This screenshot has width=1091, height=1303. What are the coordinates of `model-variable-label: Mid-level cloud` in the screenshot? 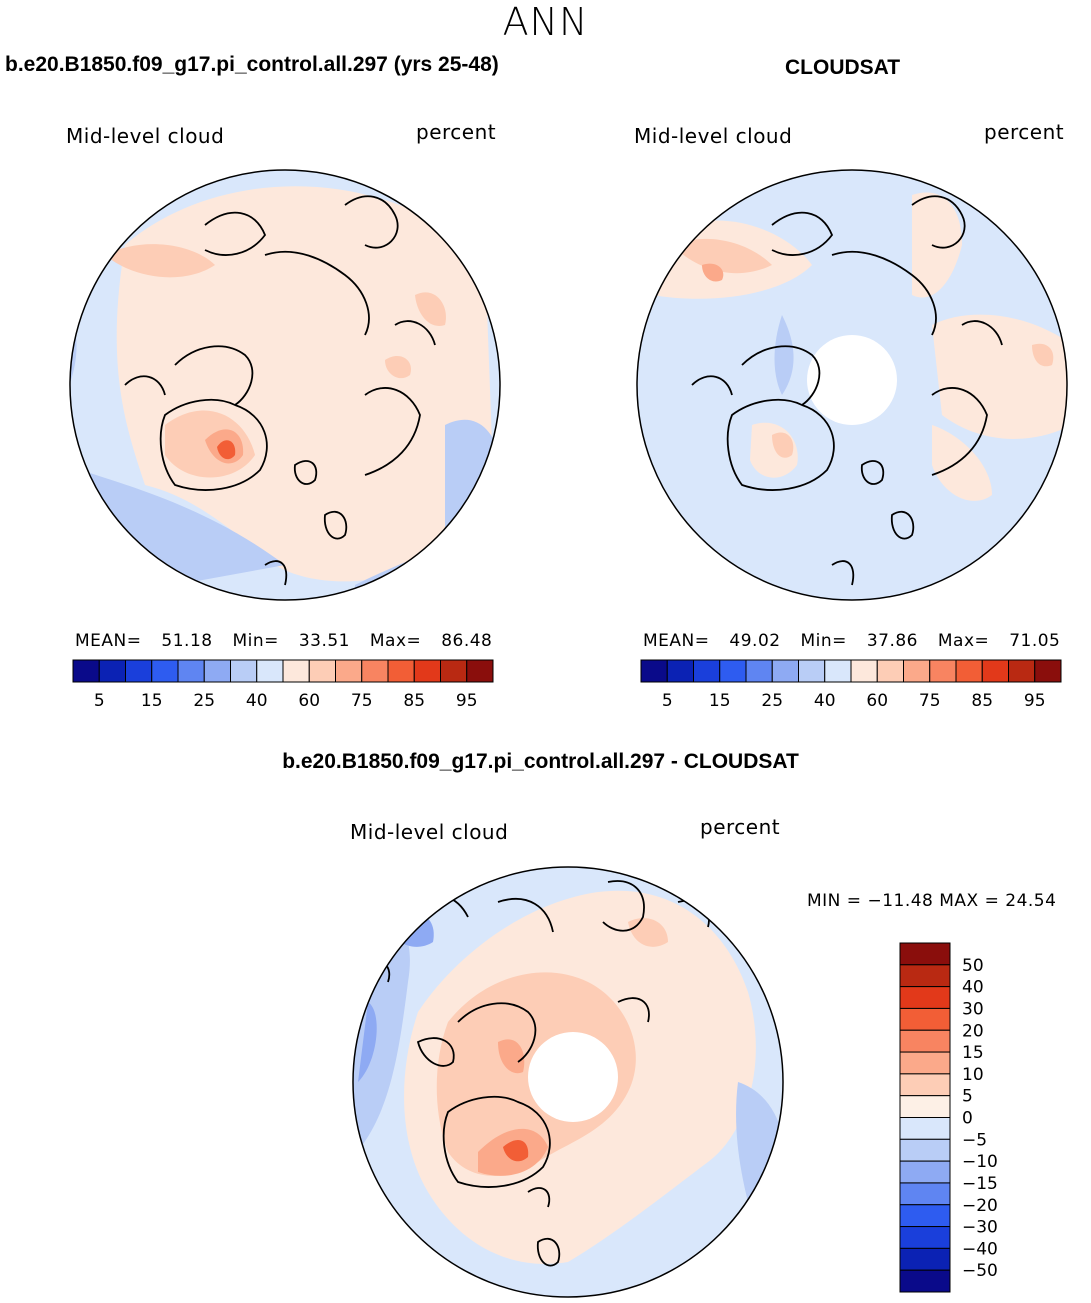 It's located at (145, 136).